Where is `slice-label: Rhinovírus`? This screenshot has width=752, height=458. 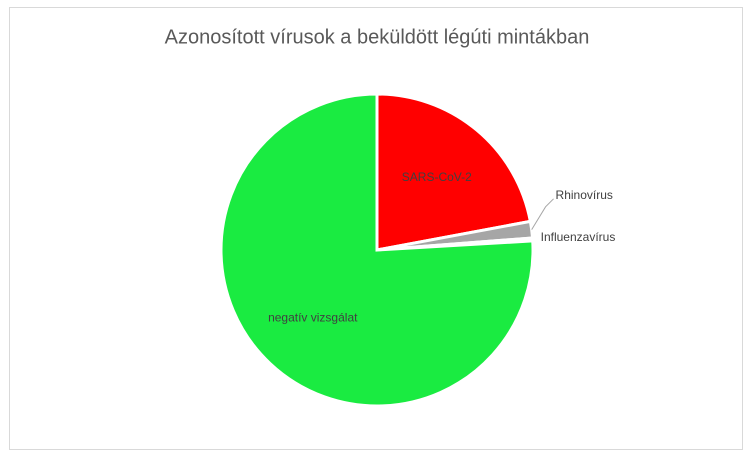 slice-label: Rhinovírus is located at coordinates (584, 195).